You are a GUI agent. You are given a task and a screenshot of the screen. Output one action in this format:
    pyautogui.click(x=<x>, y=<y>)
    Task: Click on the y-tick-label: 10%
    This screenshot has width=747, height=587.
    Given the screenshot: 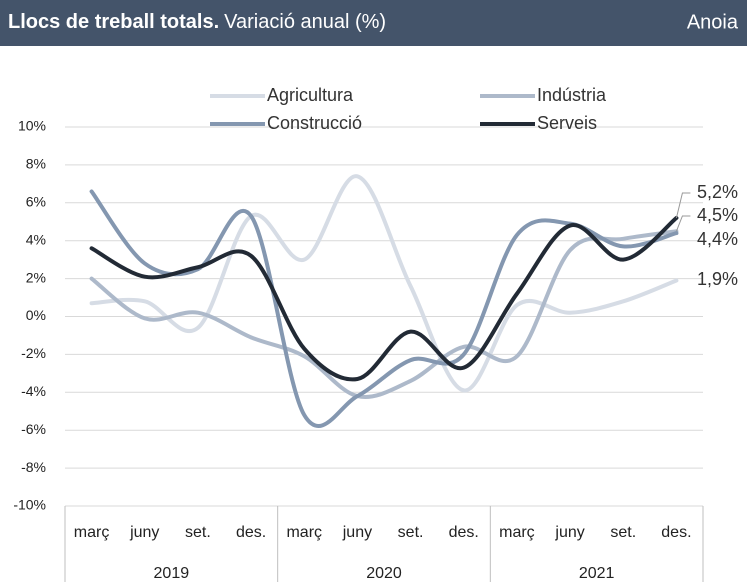 What is the action you would take?
    pyautogui.click(x=32, y=126)
    